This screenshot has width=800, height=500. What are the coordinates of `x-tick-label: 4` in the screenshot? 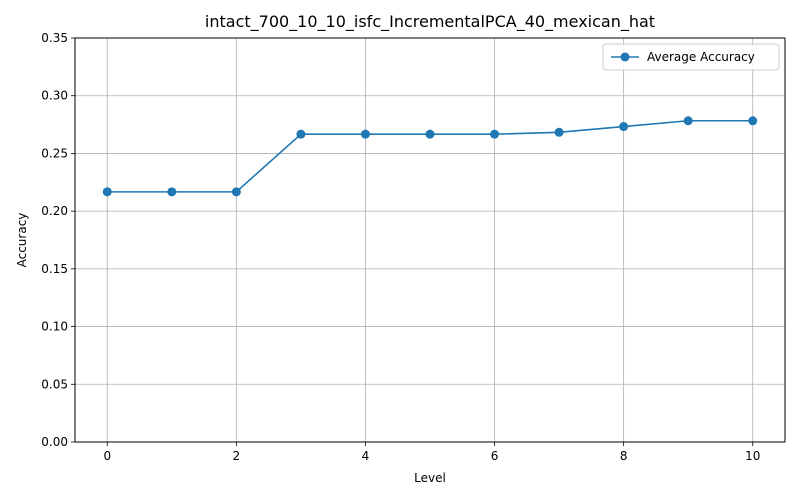 It's located at (366, 456).